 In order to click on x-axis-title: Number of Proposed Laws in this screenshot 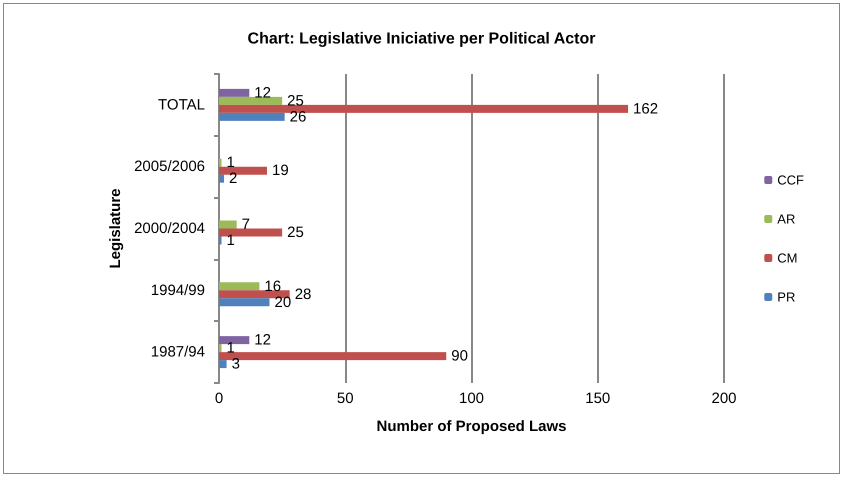, I will do `click(471, 426)`.